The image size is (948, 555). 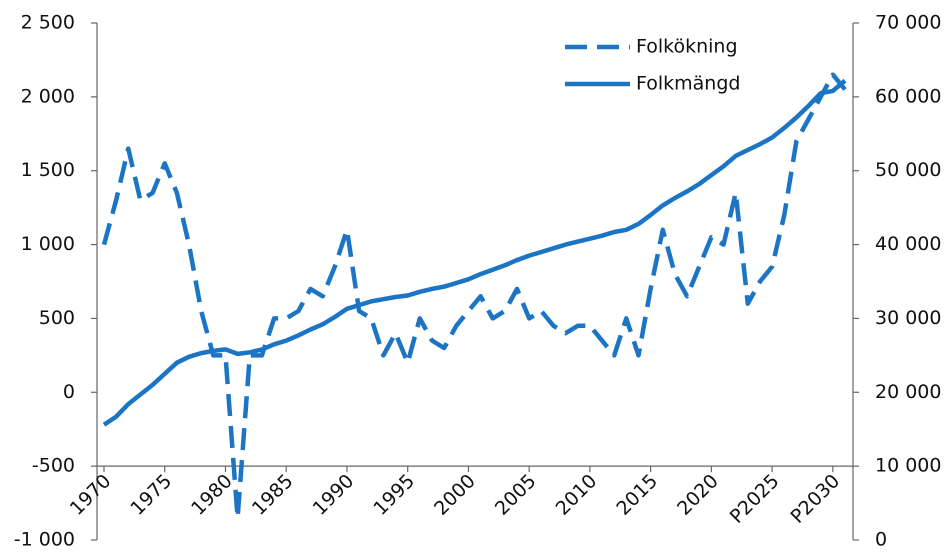 What do you see at coordinates (755, 499) in the screenshot?
I see `x-tick-label: P2025` at bounding box center [755, 499].